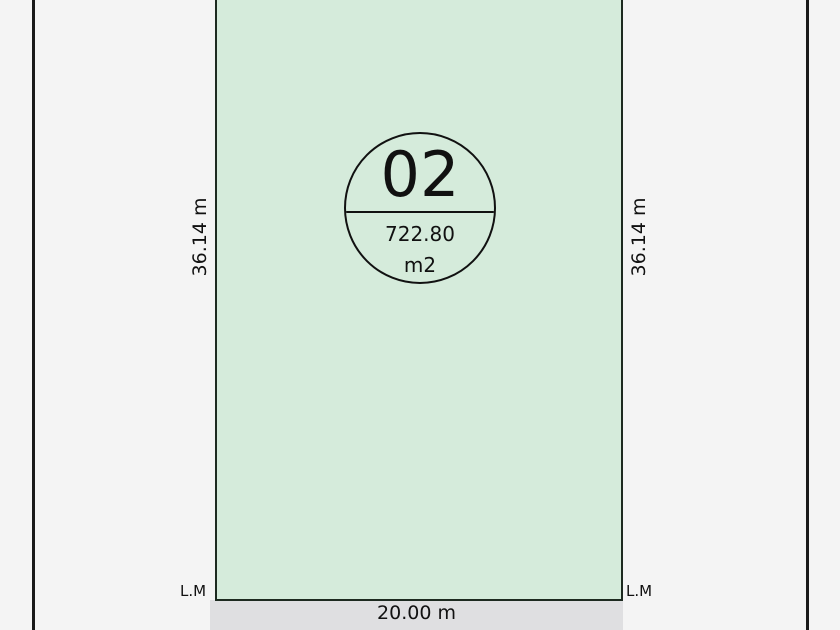  I want to click on left-lm-marker: L.M, so click(193, 591).